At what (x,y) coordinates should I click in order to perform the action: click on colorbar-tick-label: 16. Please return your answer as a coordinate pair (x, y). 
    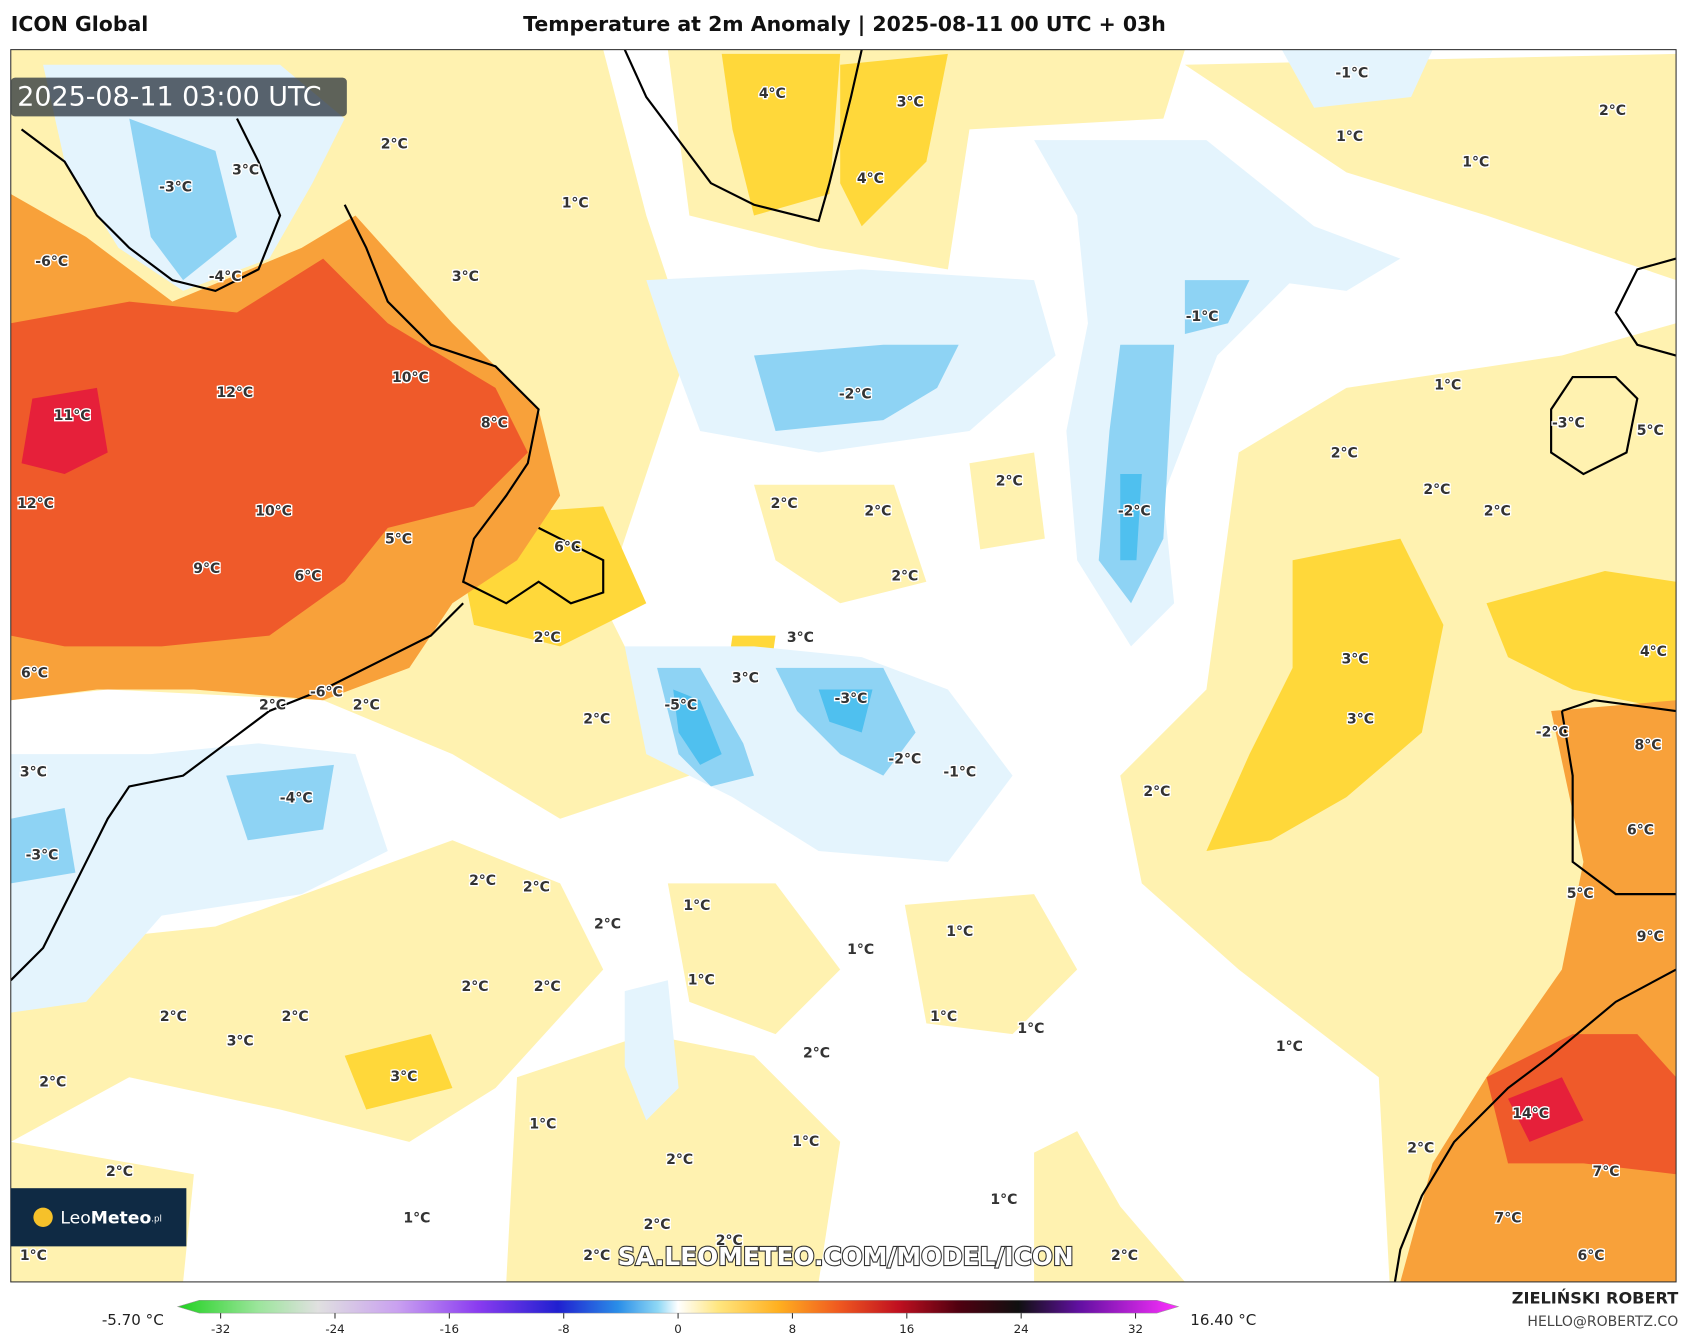
    Looking at the image, I should click on (906, 1329).